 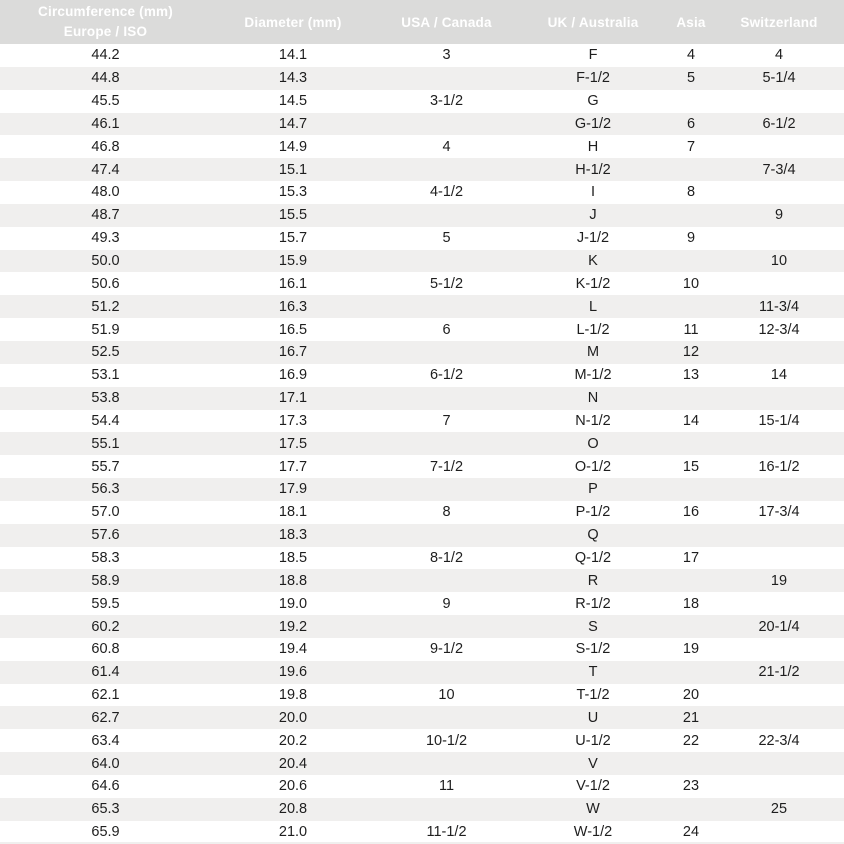 I want to click on header-circumference-europe-iso: Circumference (mm) Europe / ISO, so click(x=105, y=22).